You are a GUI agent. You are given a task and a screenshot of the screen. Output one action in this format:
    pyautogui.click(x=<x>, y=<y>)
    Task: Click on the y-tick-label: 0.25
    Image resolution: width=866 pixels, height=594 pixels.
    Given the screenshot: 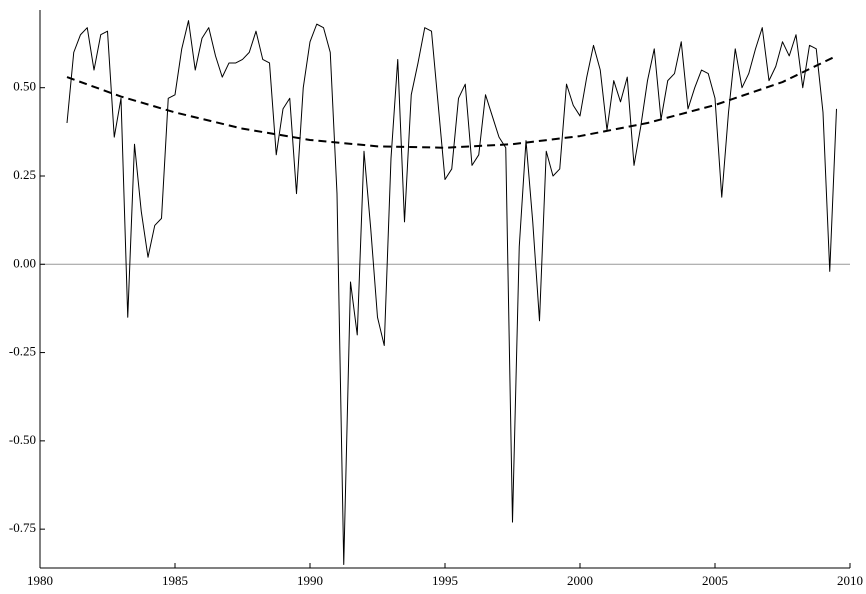 What is the action you would take?
    pyautogui.click(x=24, y=174)
    